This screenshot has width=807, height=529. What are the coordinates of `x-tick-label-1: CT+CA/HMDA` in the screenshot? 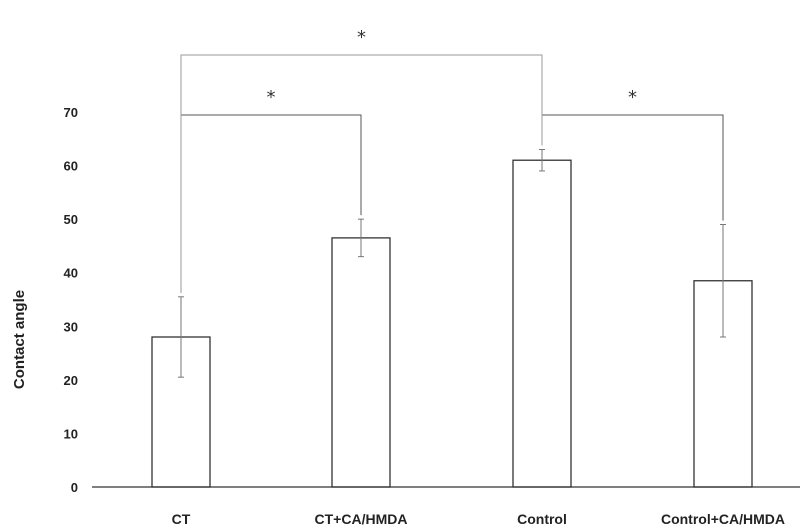 It's located at (361, 519).